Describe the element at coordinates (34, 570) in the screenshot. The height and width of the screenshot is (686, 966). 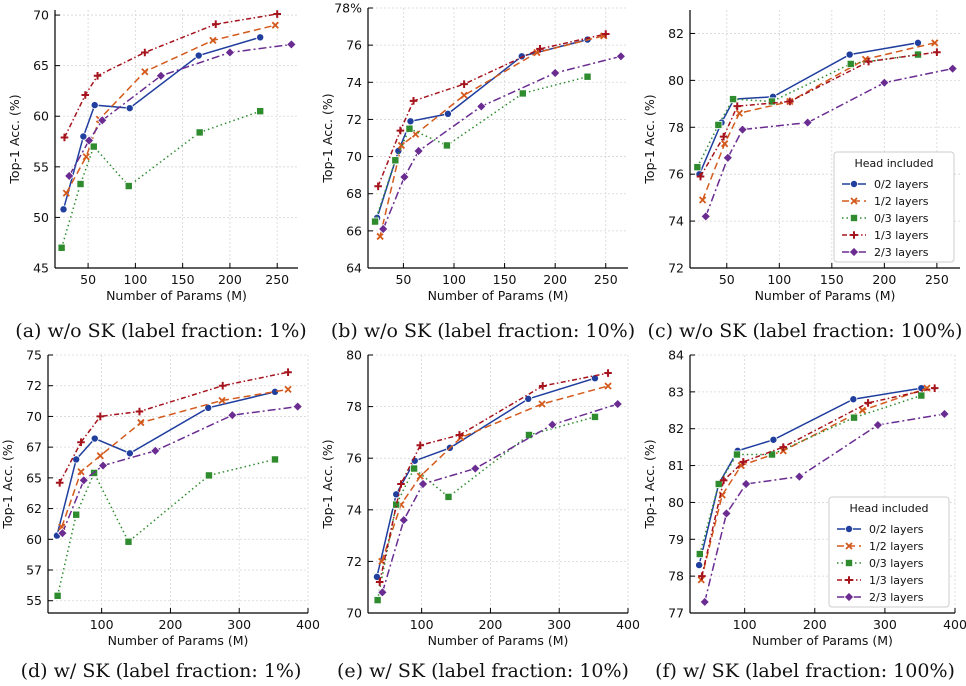
I see `y-tick-label: 57` at that location.